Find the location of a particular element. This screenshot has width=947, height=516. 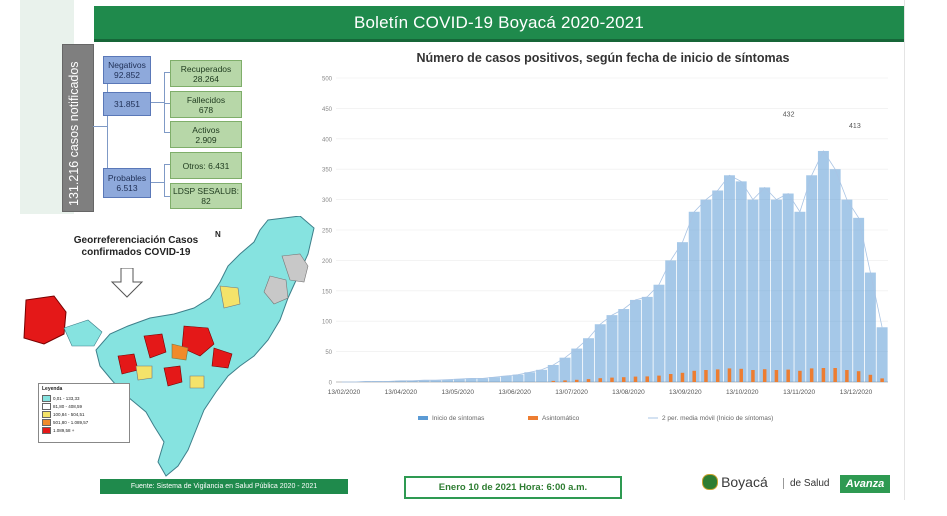

otros-label: Otros: 6.431 is located at coordinates (206, 165).